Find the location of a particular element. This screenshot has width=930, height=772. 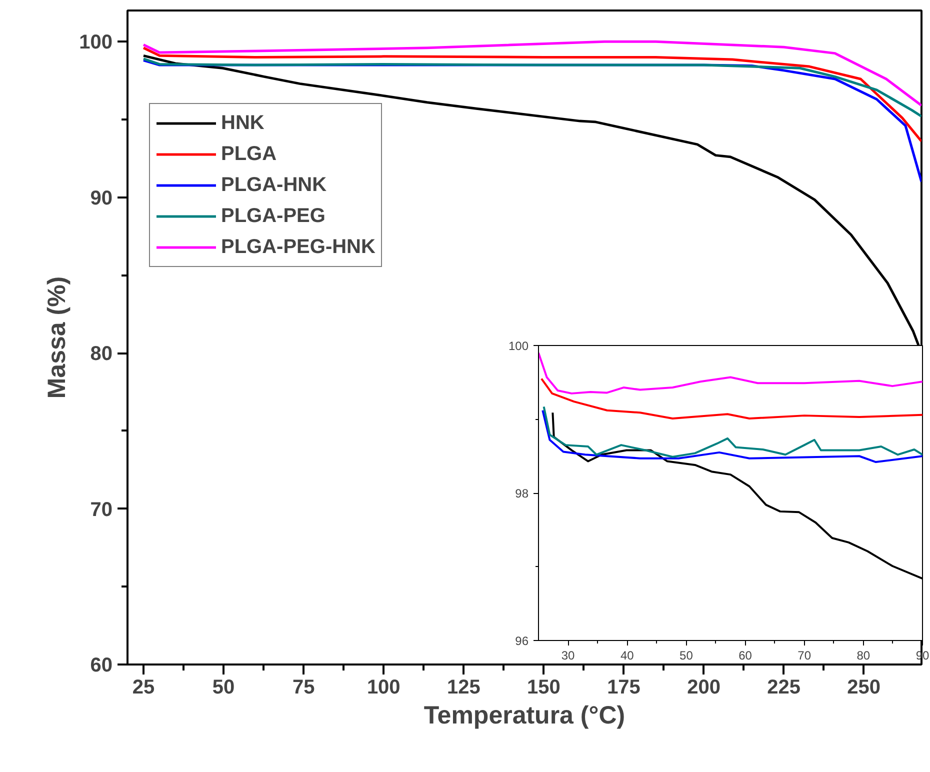

legend-label: HNK is located at coordinates (242, 123).